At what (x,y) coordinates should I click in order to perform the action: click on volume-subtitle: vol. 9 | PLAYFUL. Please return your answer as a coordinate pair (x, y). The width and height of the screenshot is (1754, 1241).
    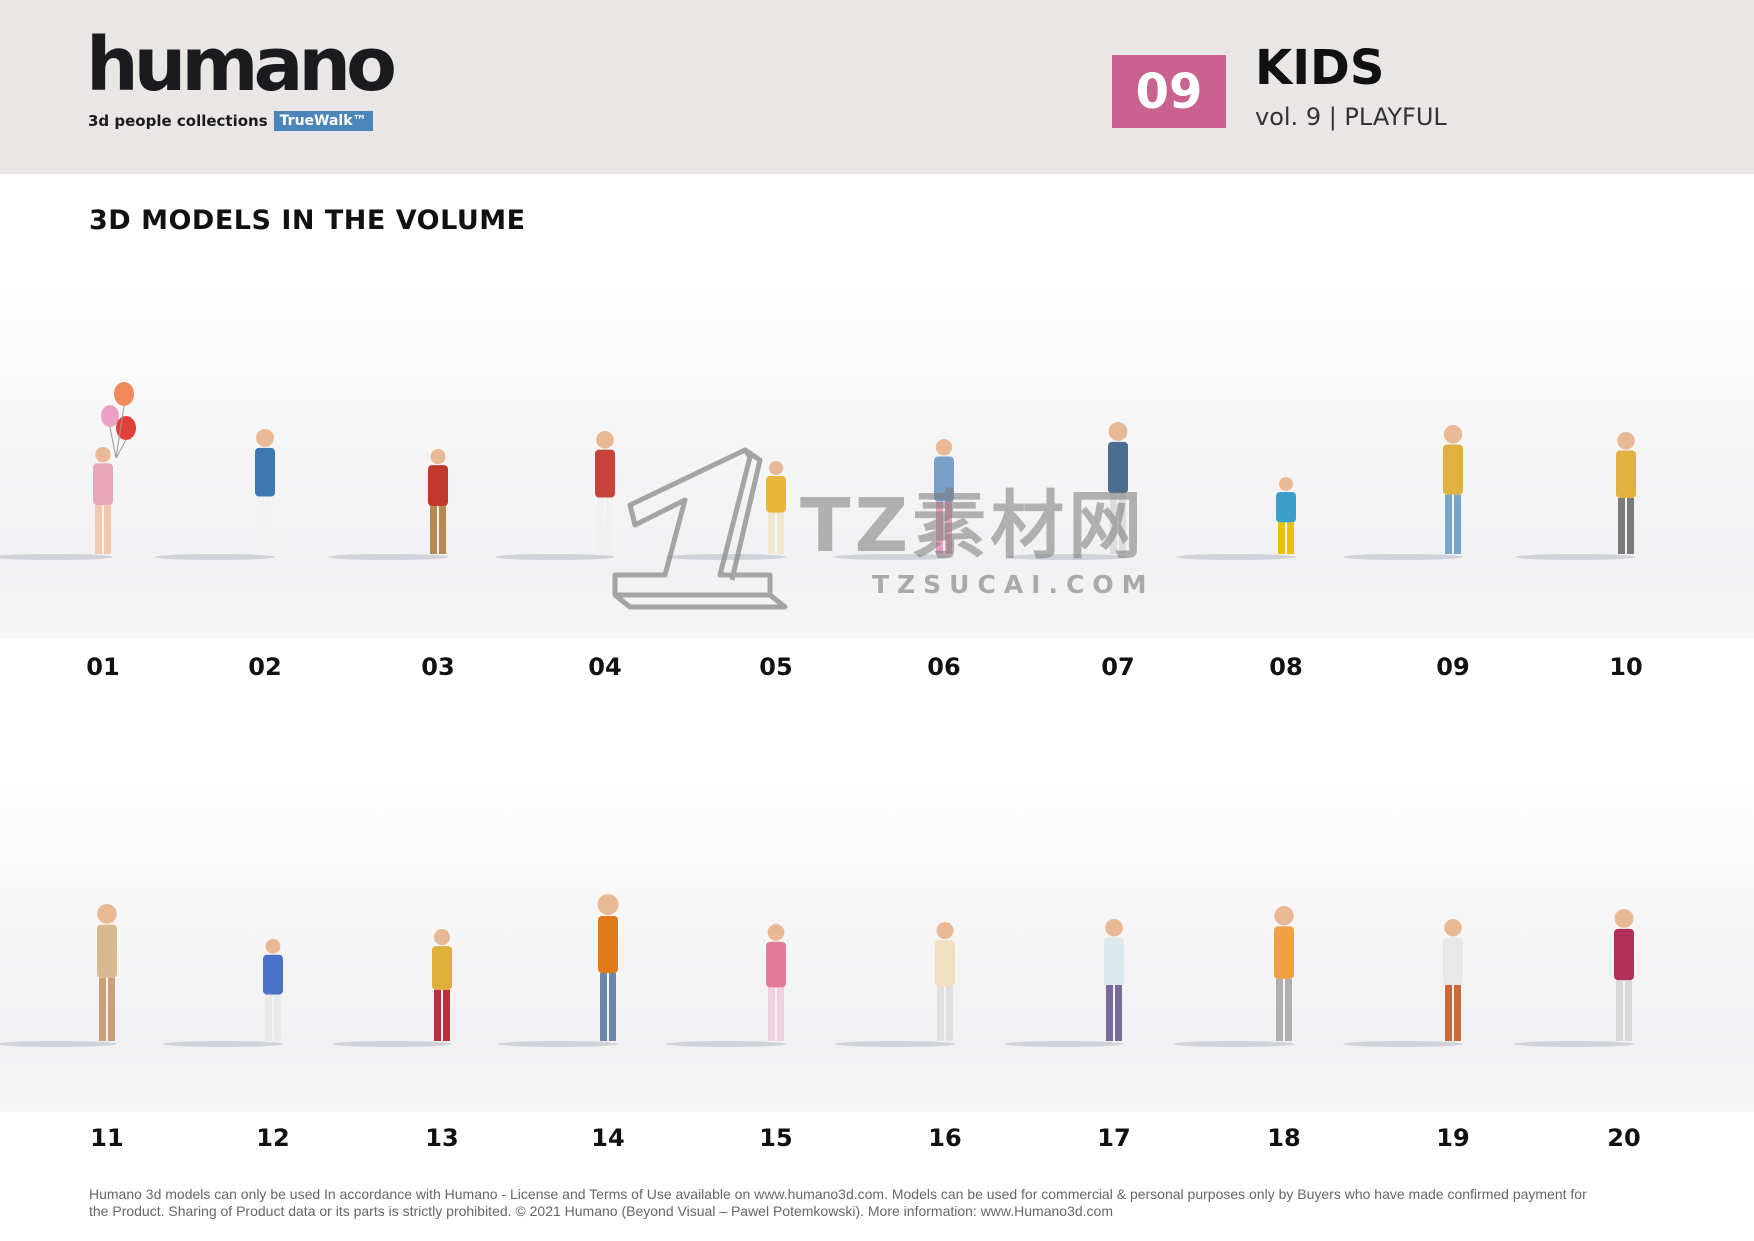
    Looking at the image, I should click on (1351, 117).